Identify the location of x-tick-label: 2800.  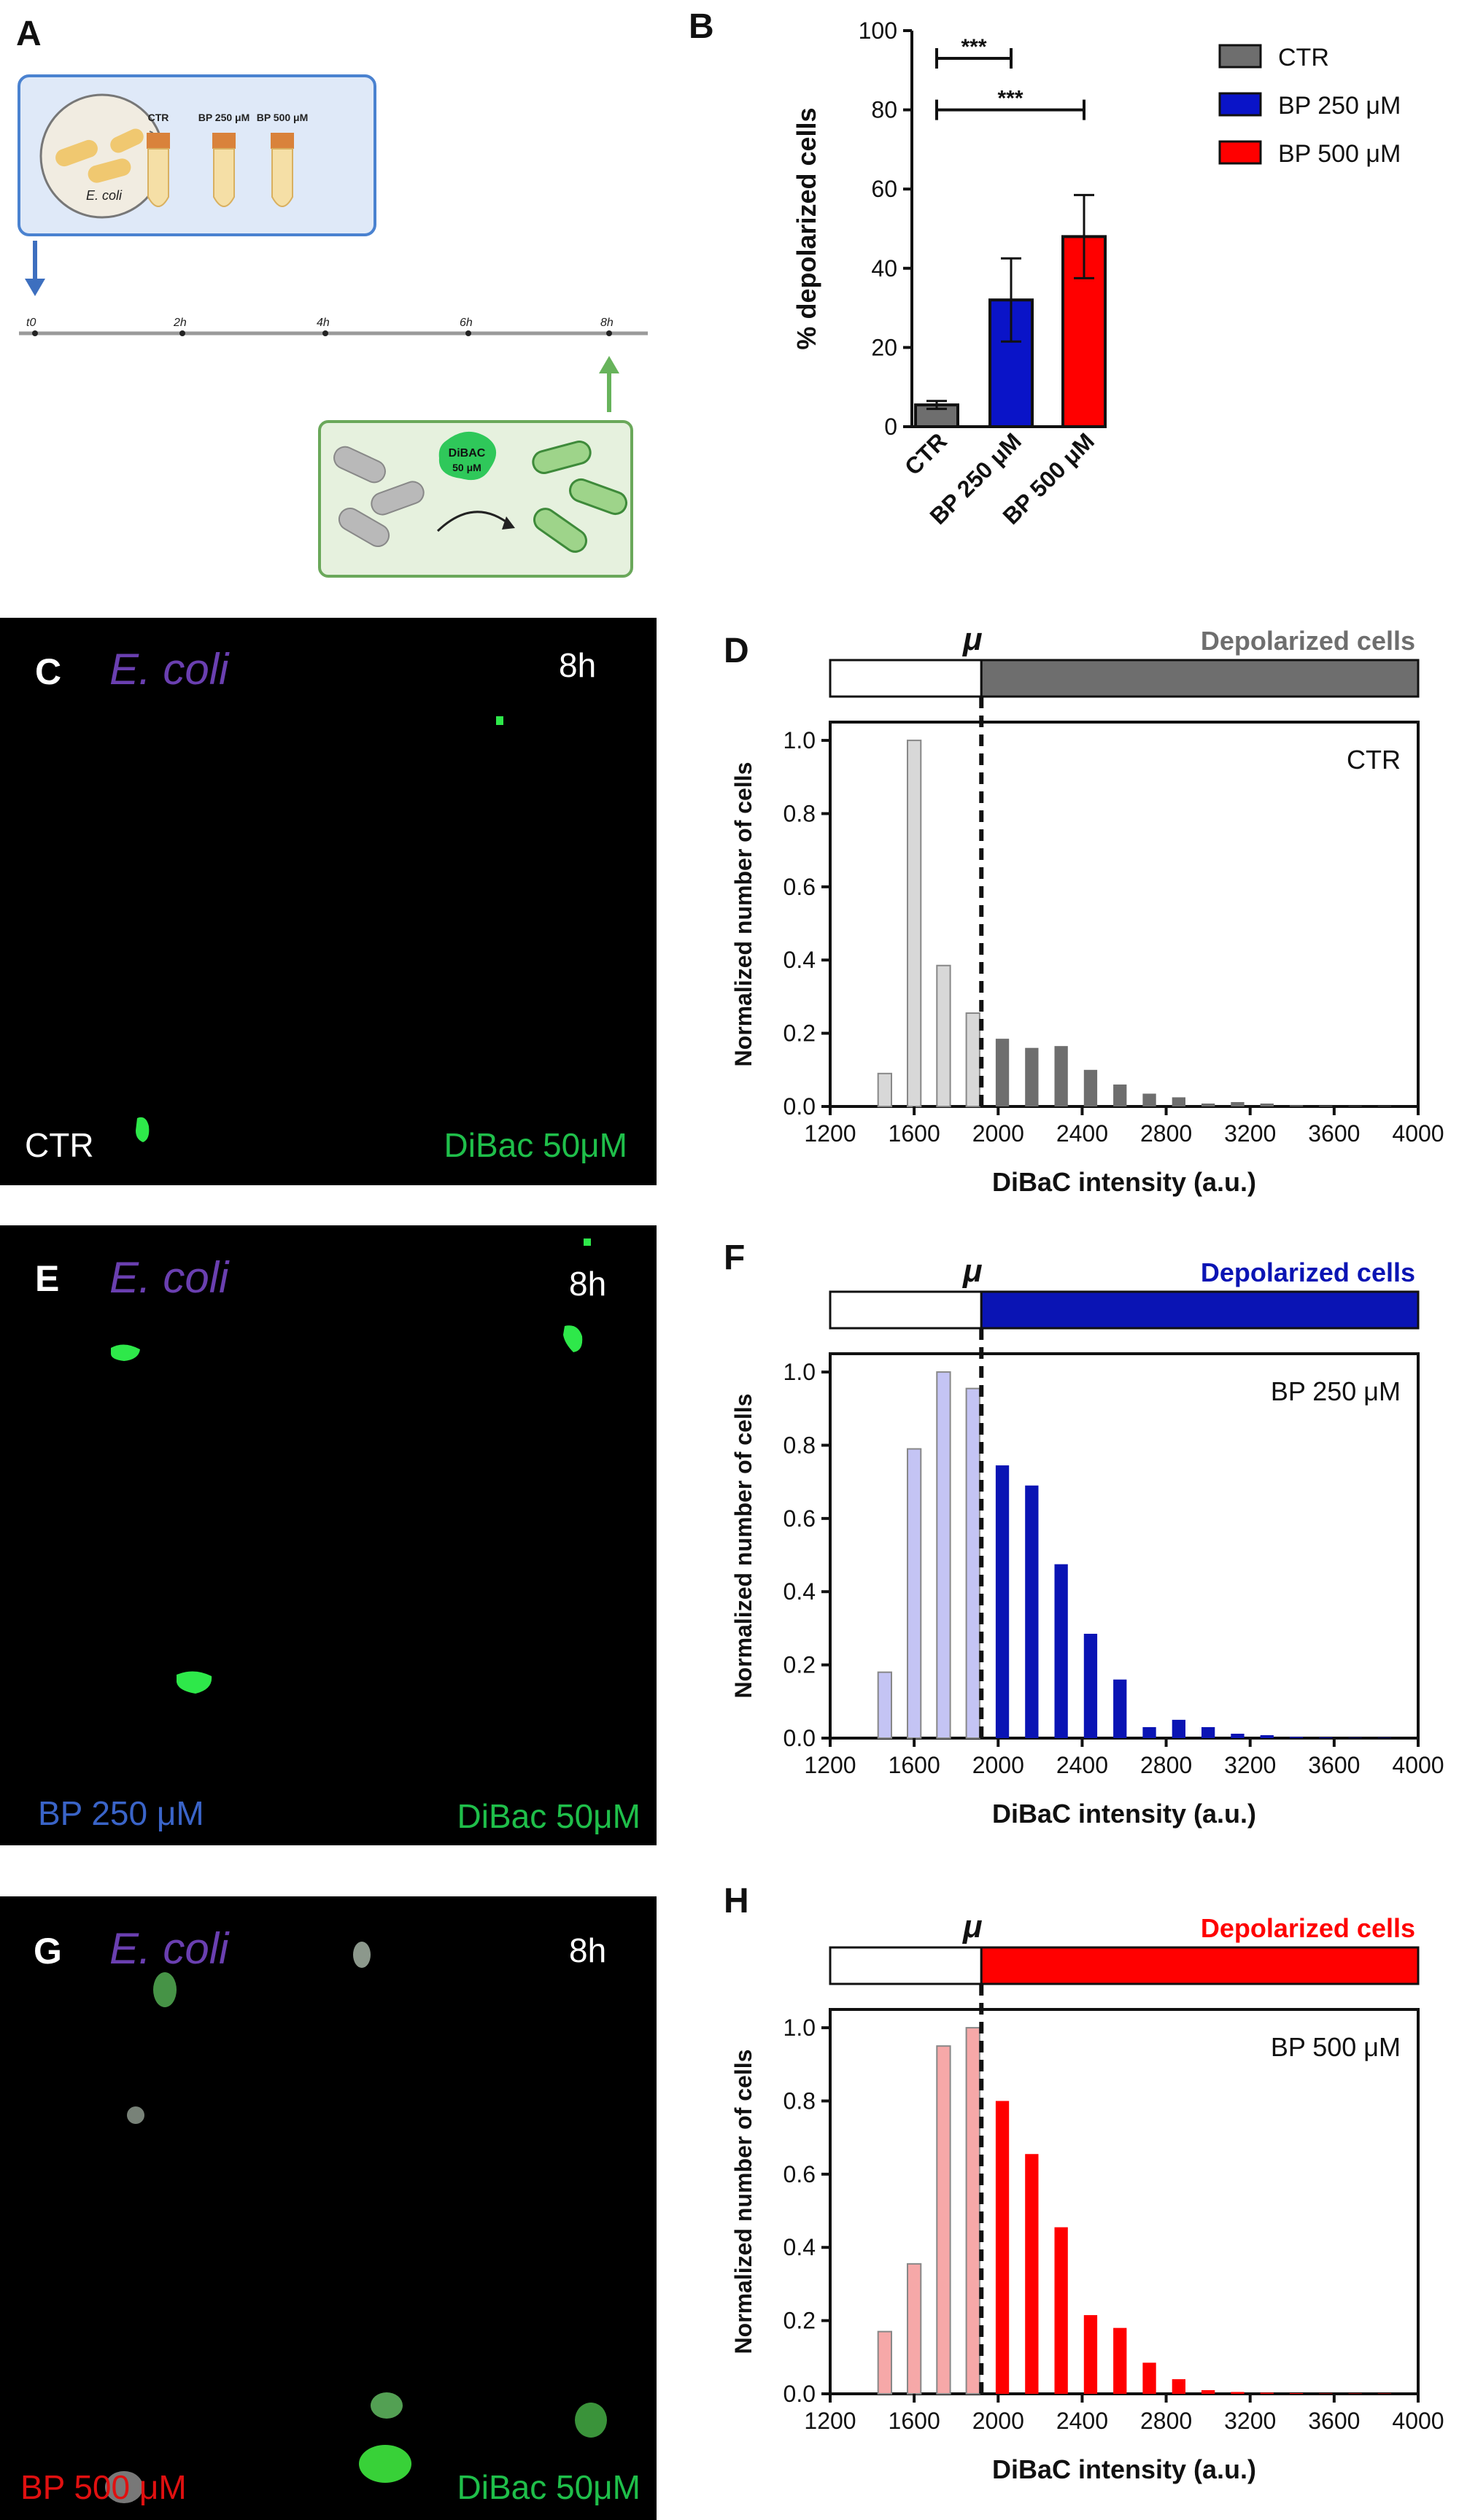
(1166, 2421).